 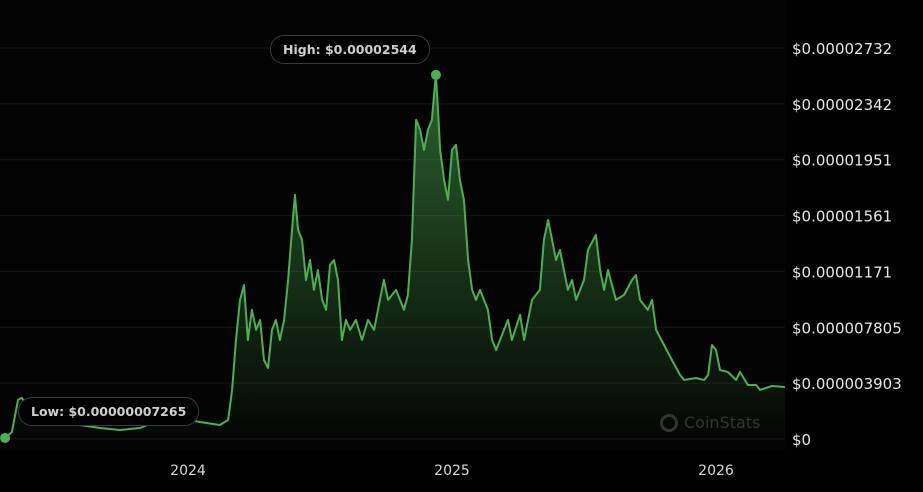 What do you see at coordinates (716, 471) in the screenshot?
I see `x-tick-label: 2026` at bounding box center [716, 471].